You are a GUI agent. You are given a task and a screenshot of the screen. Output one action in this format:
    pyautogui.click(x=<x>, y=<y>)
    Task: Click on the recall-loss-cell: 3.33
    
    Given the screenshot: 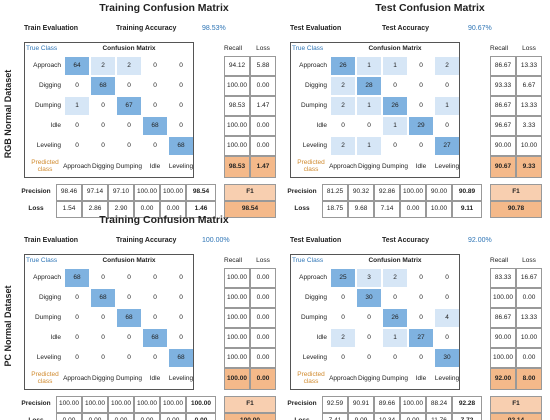 What is the action you would take?
    pyautogui.click(x=529, y=126)
    